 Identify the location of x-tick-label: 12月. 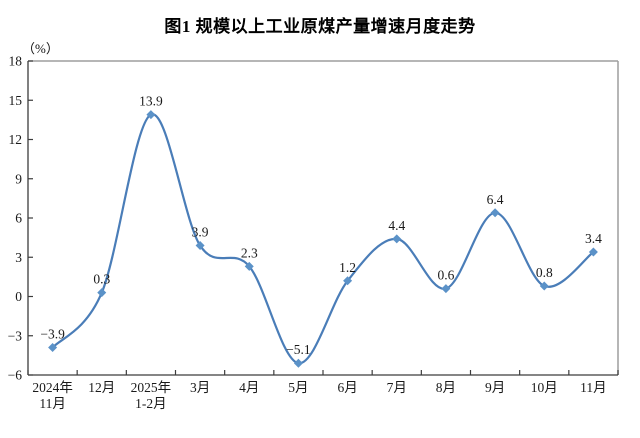
(101, 387).